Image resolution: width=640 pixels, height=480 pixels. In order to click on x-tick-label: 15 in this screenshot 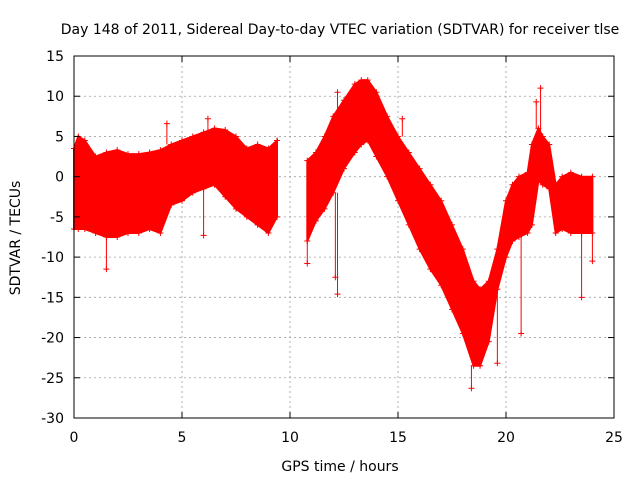, I will do `click(398, 438)`.